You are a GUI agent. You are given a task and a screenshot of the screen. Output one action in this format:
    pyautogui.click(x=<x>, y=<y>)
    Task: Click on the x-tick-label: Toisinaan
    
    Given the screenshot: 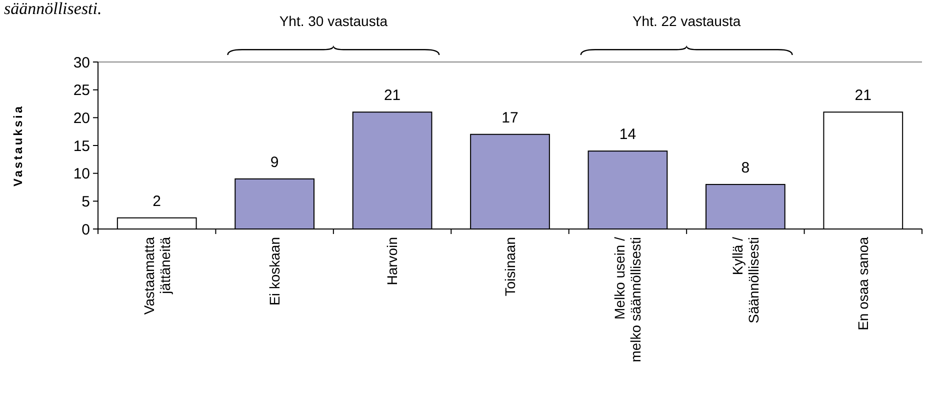 What is the action you would take?
    pyautogui.click(x=510, y=266)
    